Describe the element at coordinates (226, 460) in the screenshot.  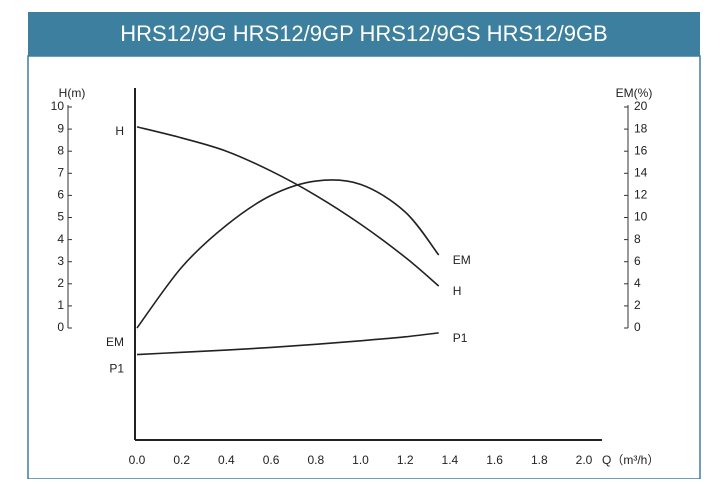
I see `x-tick-label: 0.4` at that location.